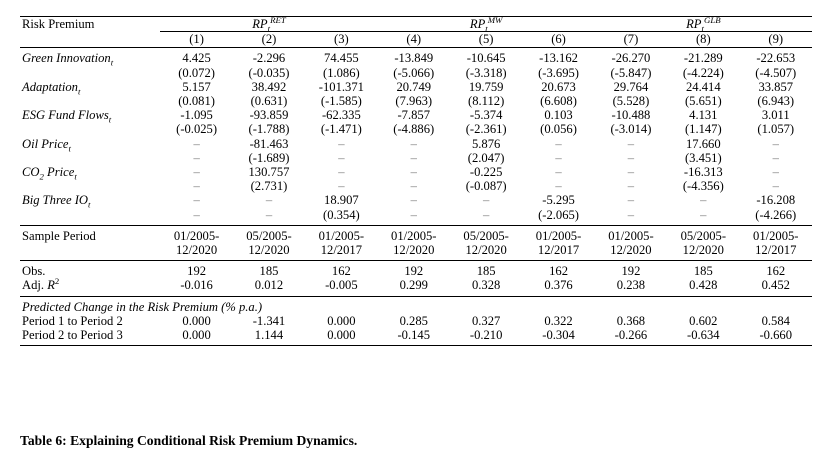  What do you see at coordinates (269, 157) in the screenshot?
I see `tstat-cell: (-1.689)` at bounding box center [269, 157].